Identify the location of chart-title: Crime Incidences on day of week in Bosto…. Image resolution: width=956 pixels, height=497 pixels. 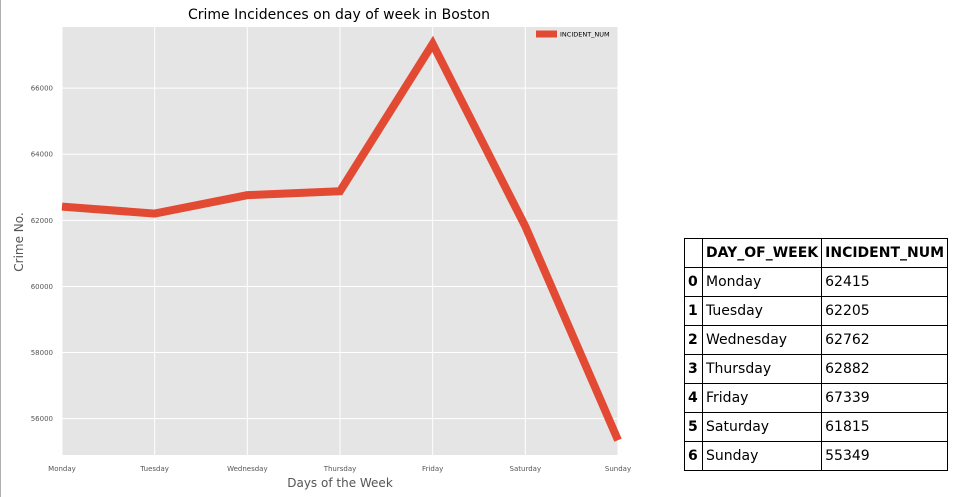
(339, 15).